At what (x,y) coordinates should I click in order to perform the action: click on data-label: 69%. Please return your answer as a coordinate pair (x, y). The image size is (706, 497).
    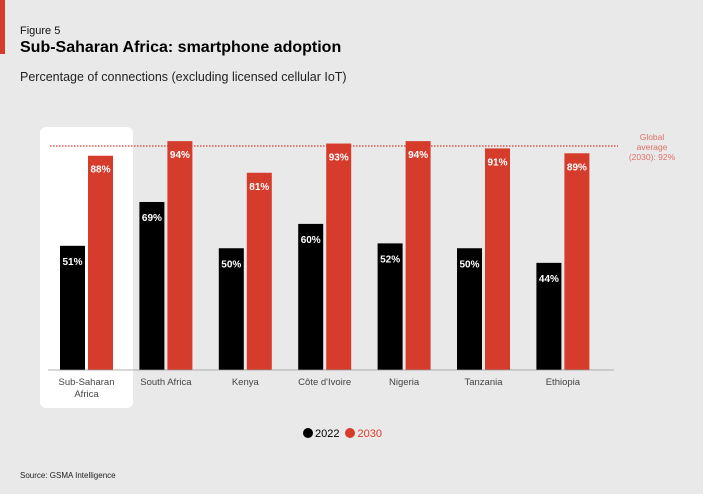
    Looking at the image, I should click on (152, 218).